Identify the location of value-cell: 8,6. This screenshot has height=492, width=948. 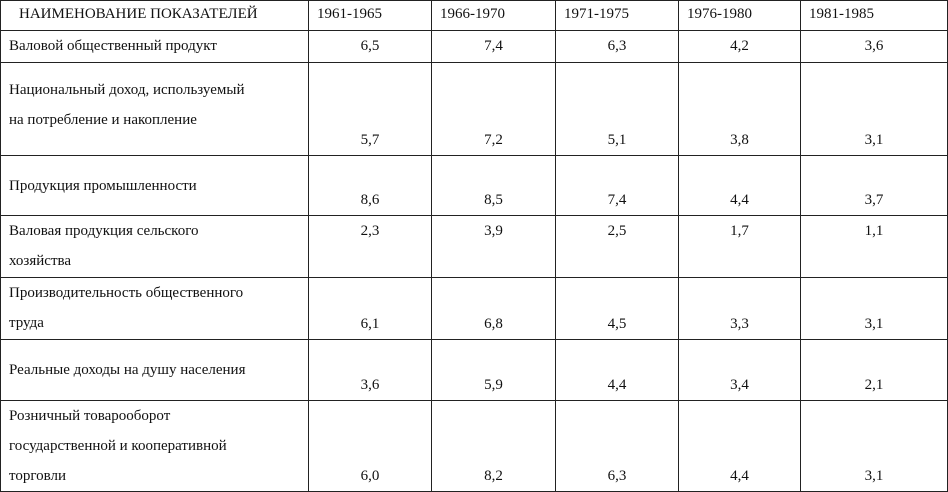
(370, 185).